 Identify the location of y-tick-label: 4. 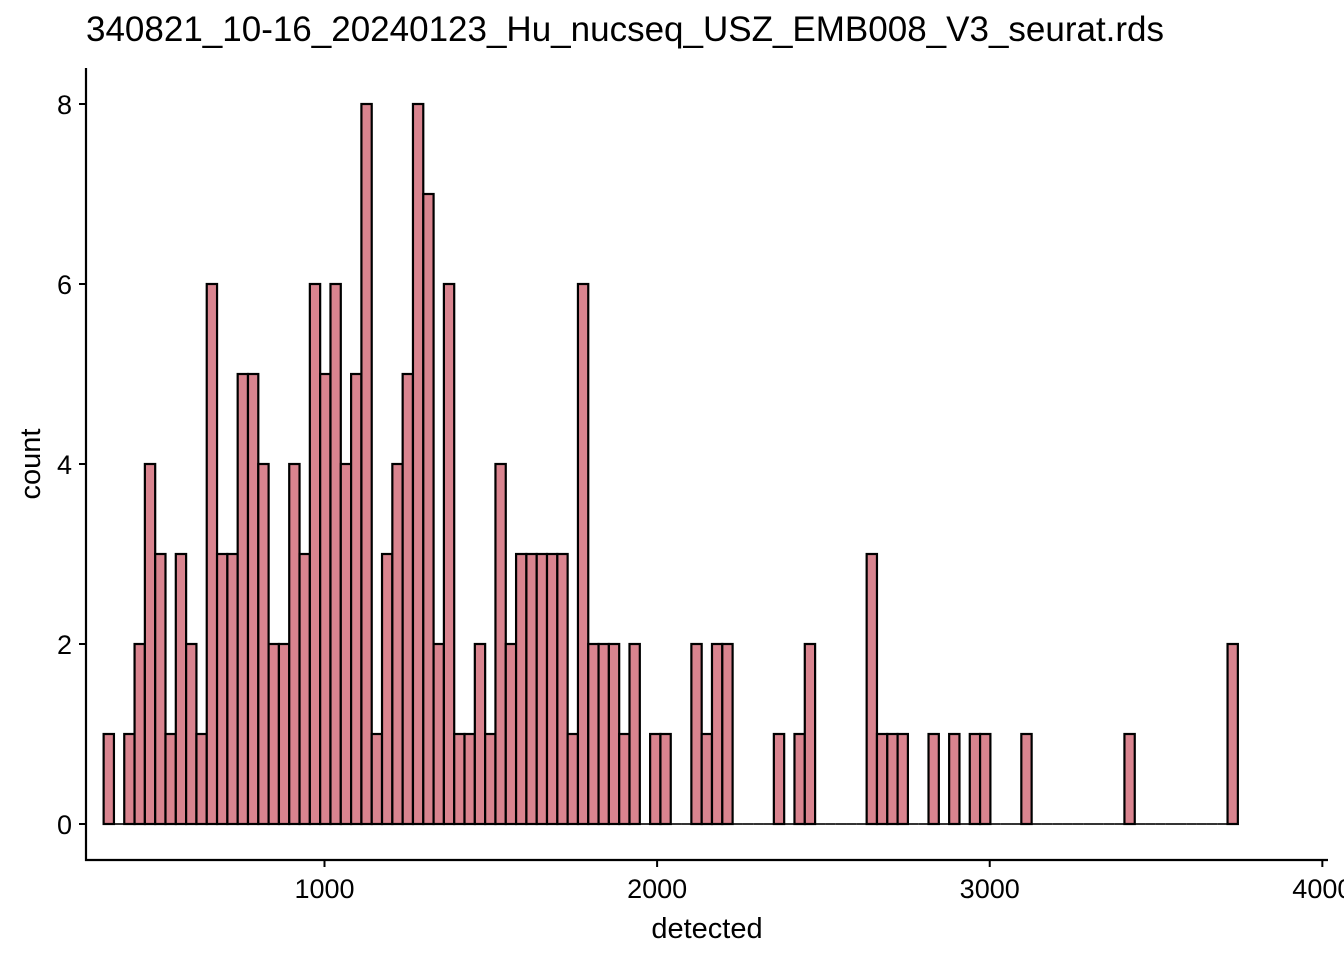
(64, 465).